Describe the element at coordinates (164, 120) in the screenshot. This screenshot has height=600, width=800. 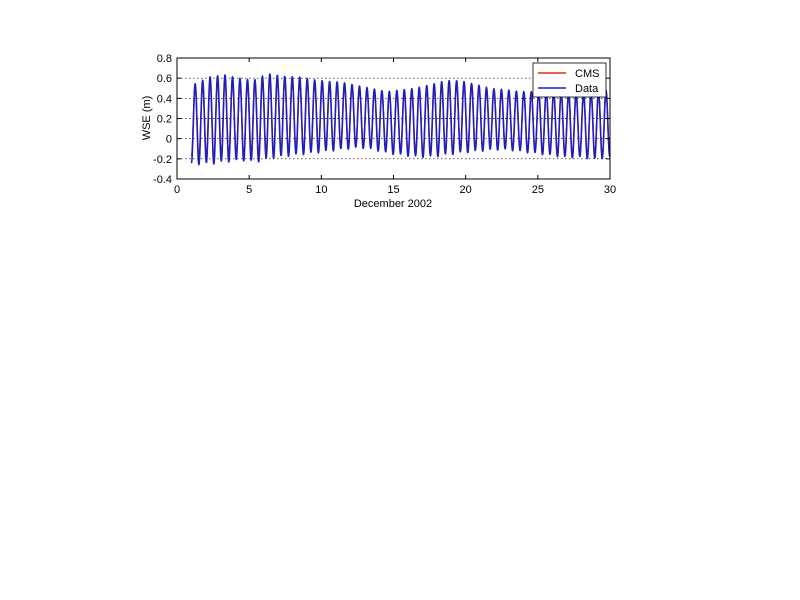
I see `y-tick-label: 0.2` at that location.